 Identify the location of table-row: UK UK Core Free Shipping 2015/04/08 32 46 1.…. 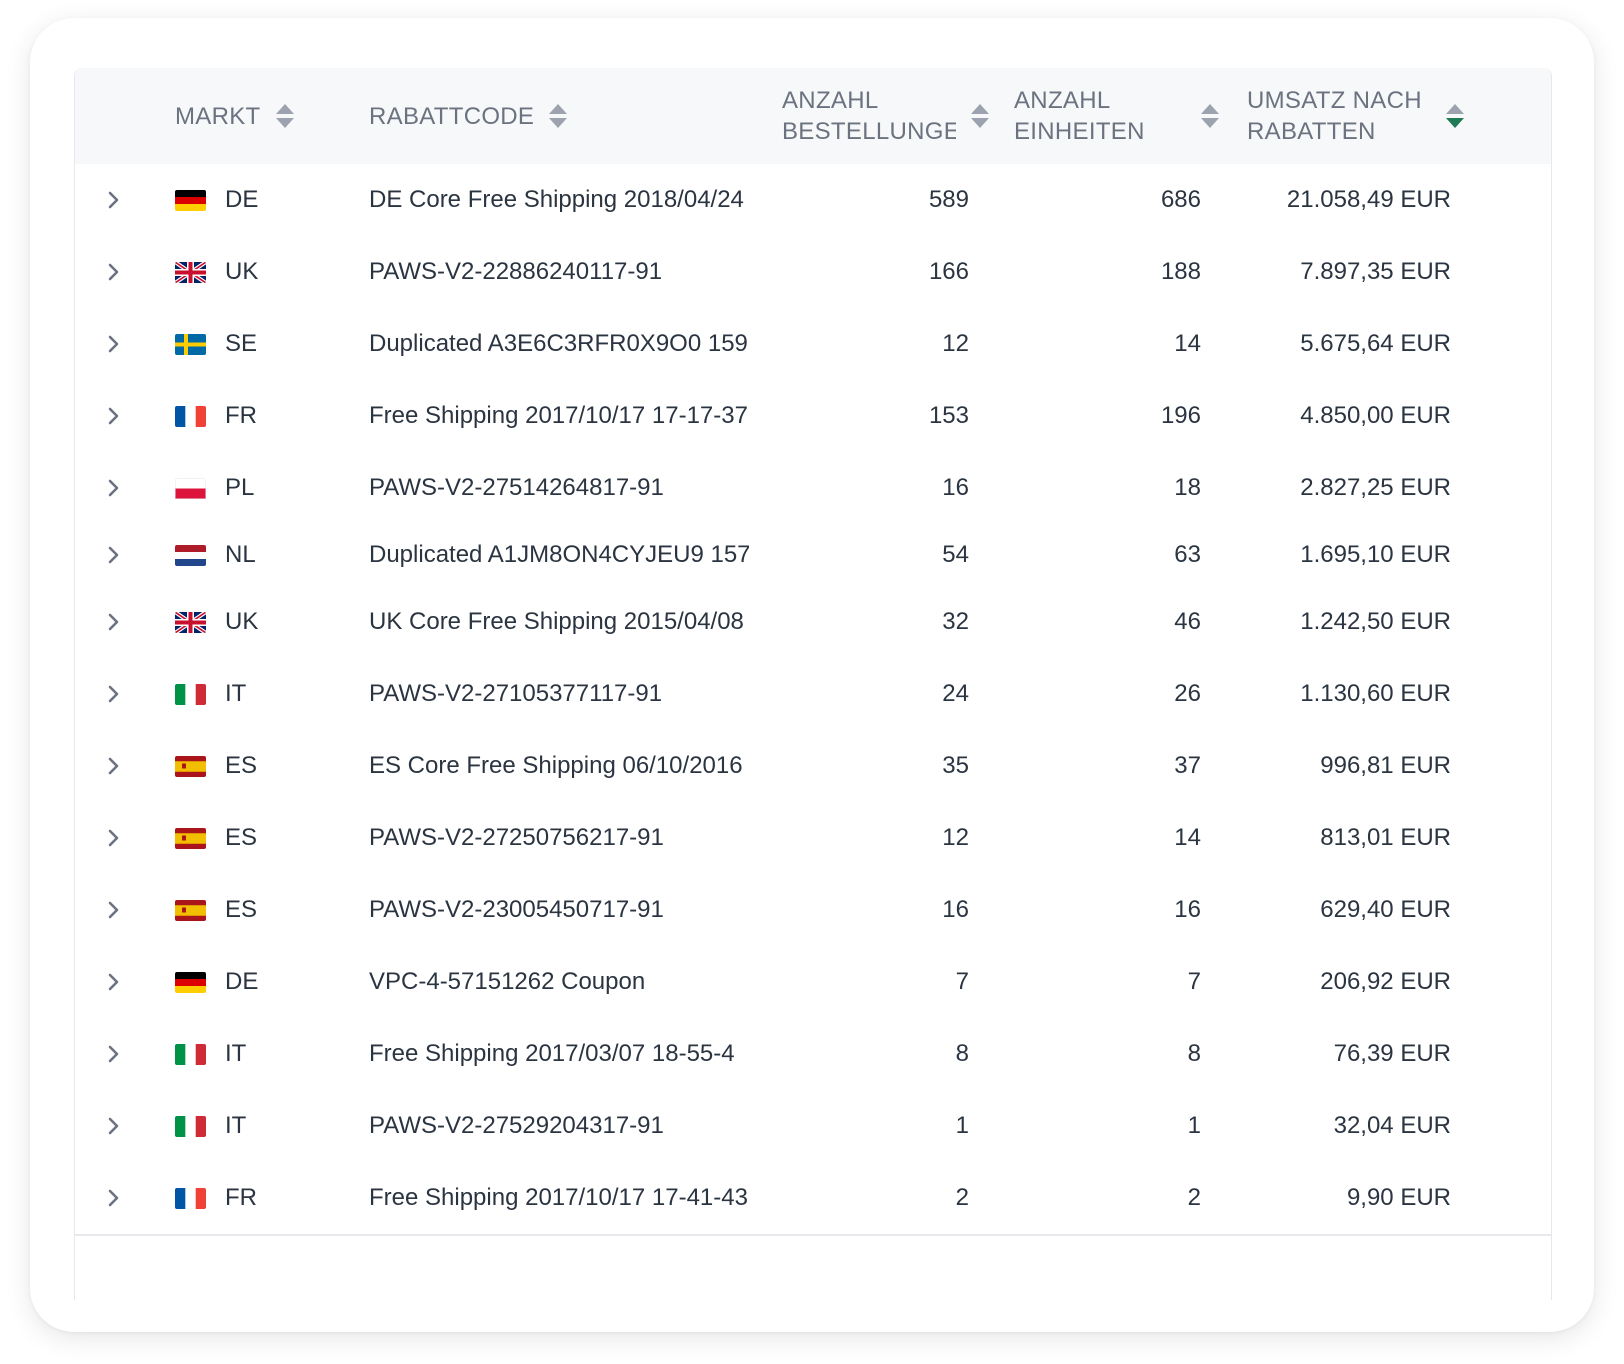
(813, 623).